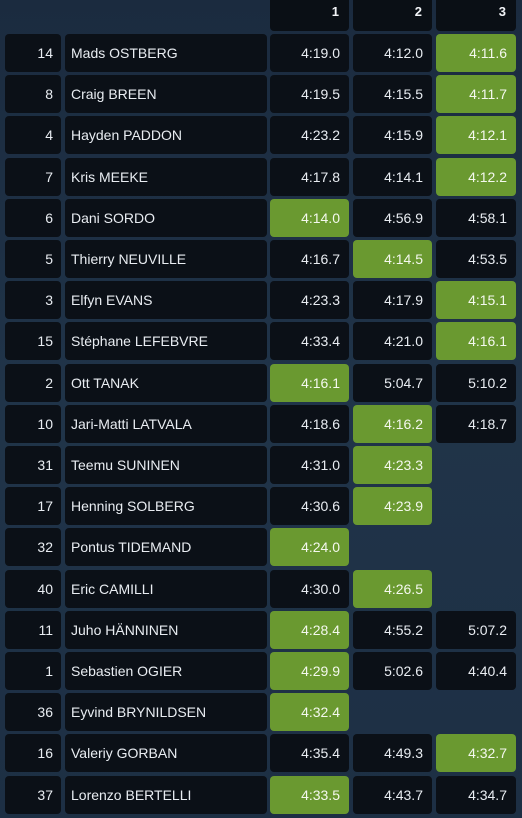 The image size is (522, 818). Describe the element at coordinates (166, 135) in the screenshot. I see `driver-name: Hayden PADDON` at that location.